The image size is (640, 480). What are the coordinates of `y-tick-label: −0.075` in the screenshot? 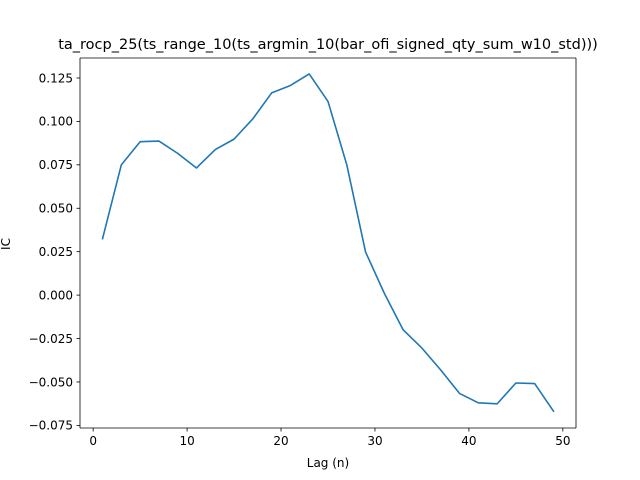 It's located at (51, 426).